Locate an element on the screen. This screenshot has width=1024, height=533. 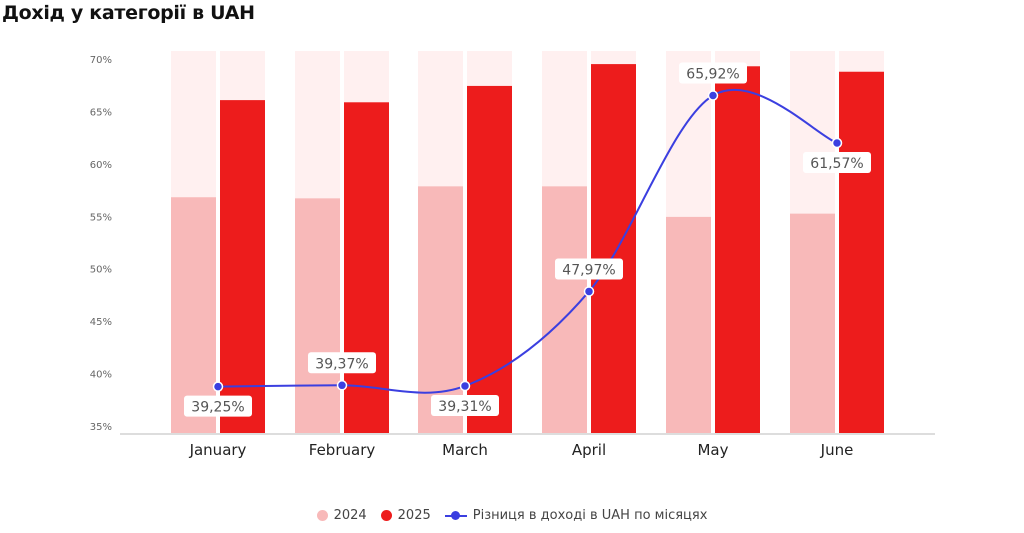
legend-swatch-2025 is located at coordinates (386, 515).